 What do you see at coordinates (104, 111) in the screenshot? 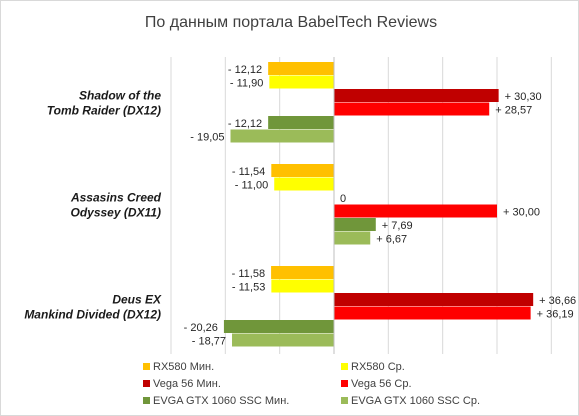
I see `category-label: Tomb Raider (DX12)` at bounding box center [104, 111].